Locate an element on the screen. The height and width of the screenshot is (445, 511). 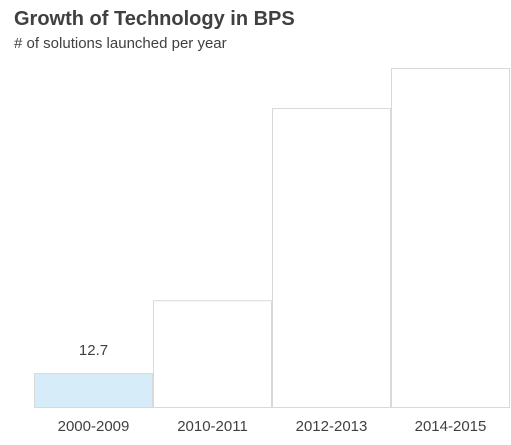
data-label: 12.7 is located at coordinates (93, 350).